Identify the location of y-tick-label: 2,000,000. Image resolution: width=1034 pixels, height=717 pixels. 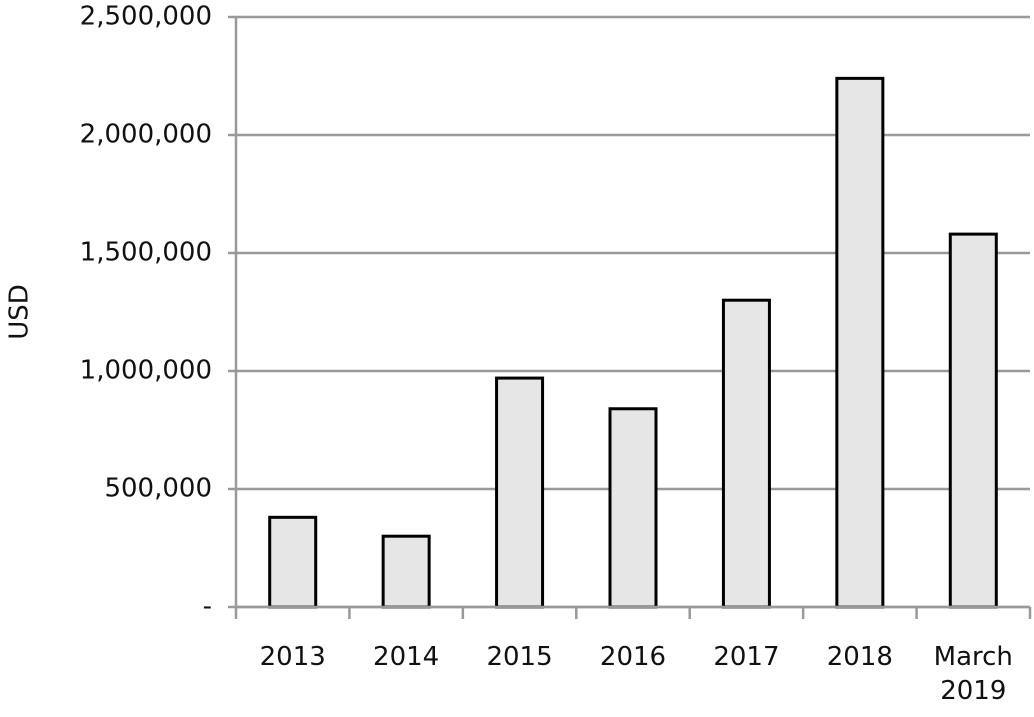
(146, 135).